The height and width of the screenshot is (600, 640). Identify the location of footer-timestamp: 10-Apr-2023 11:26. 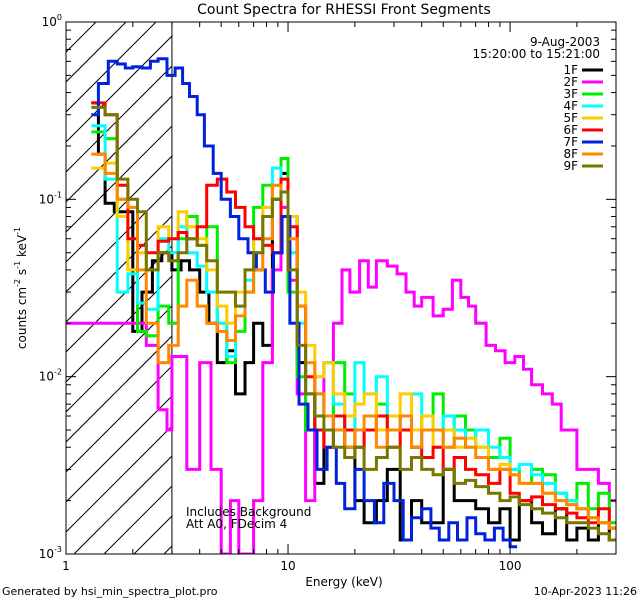
(585, 591).